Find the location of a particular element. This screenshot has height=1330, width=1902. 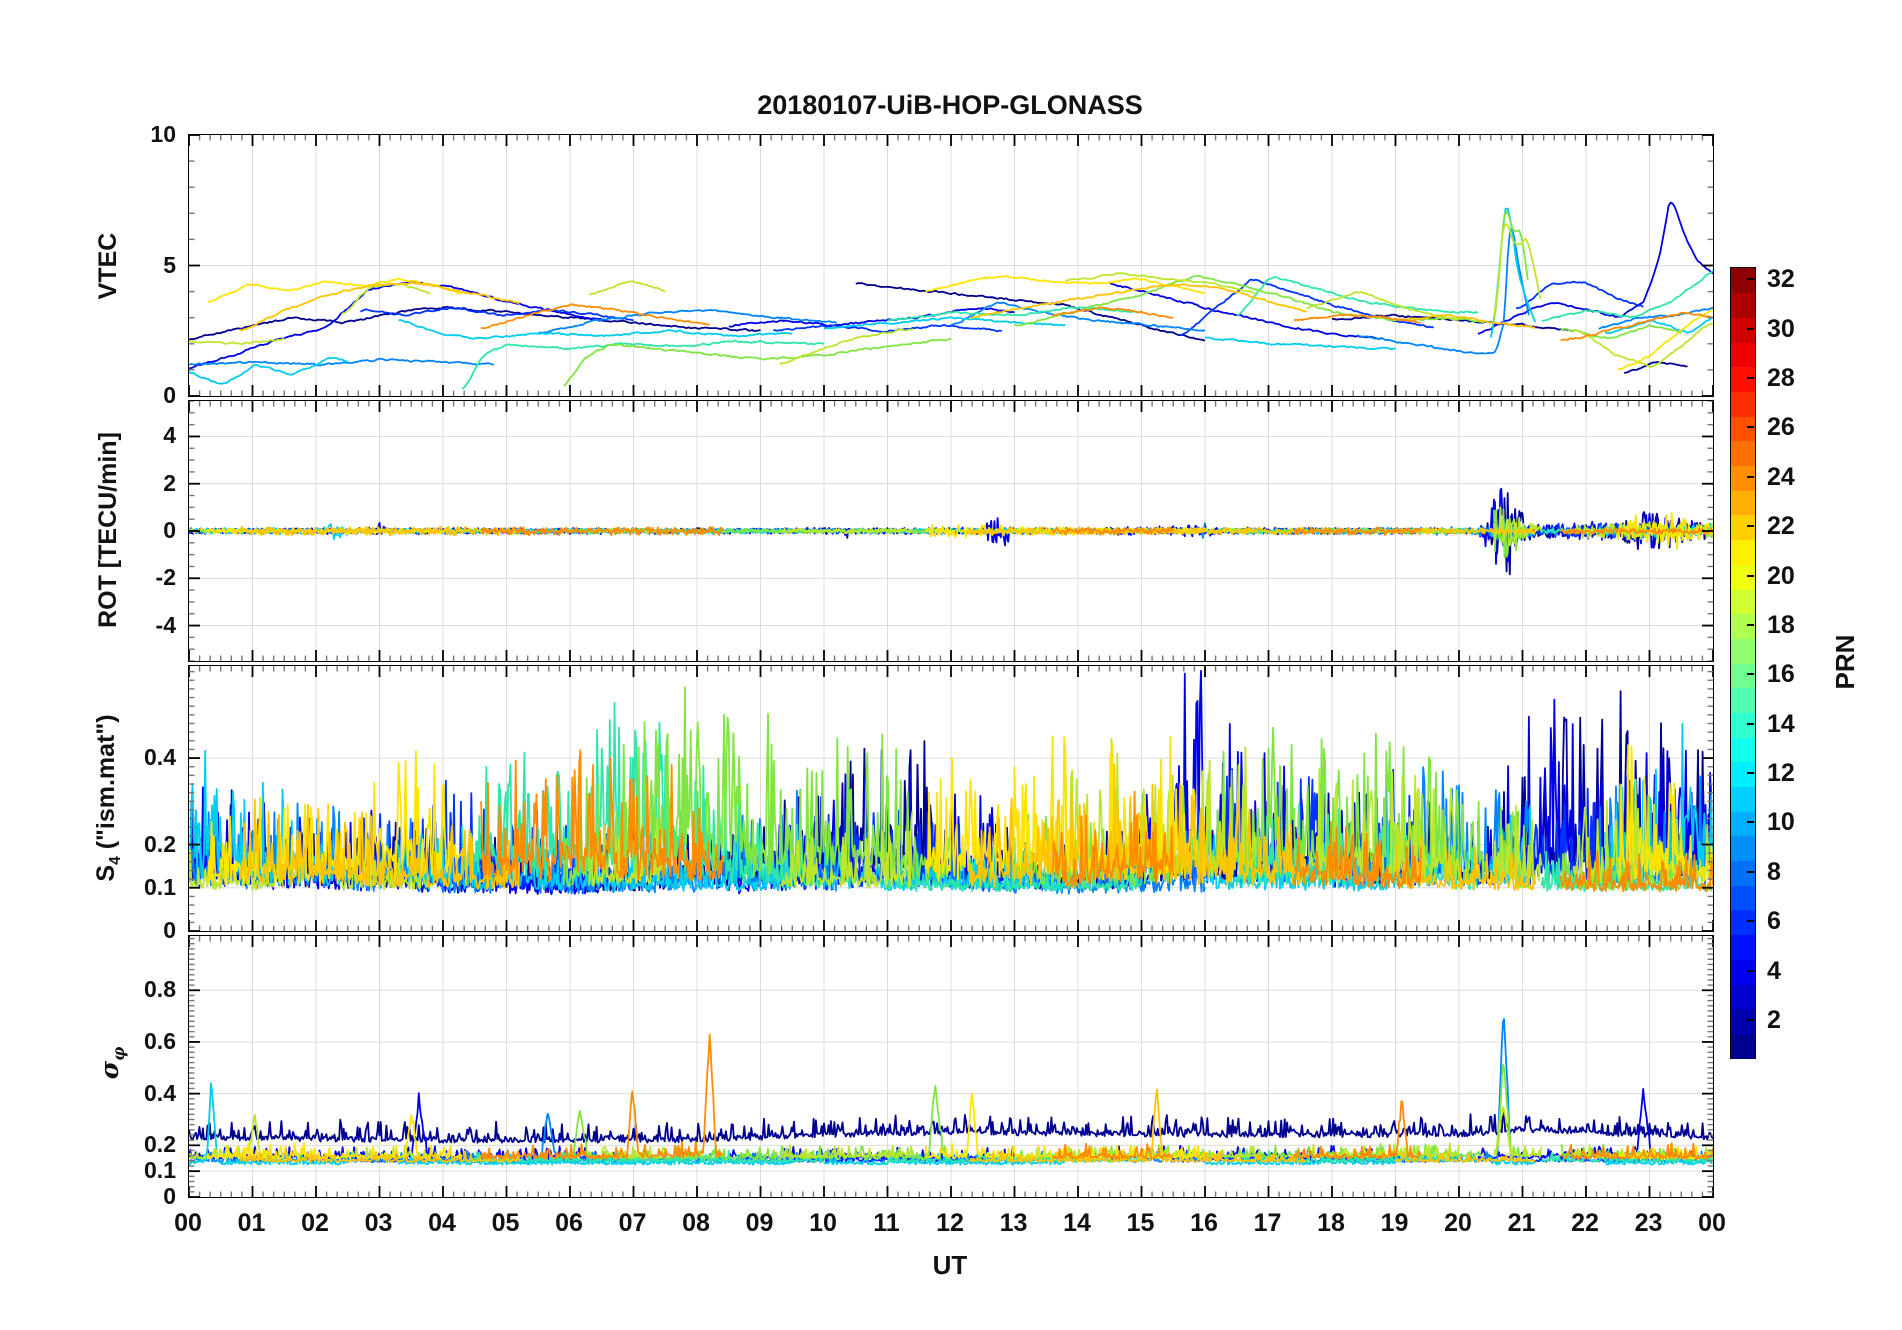

figure-title: 20180107-UiB-HOP-GLONASS is located at coordinates (950, 105).